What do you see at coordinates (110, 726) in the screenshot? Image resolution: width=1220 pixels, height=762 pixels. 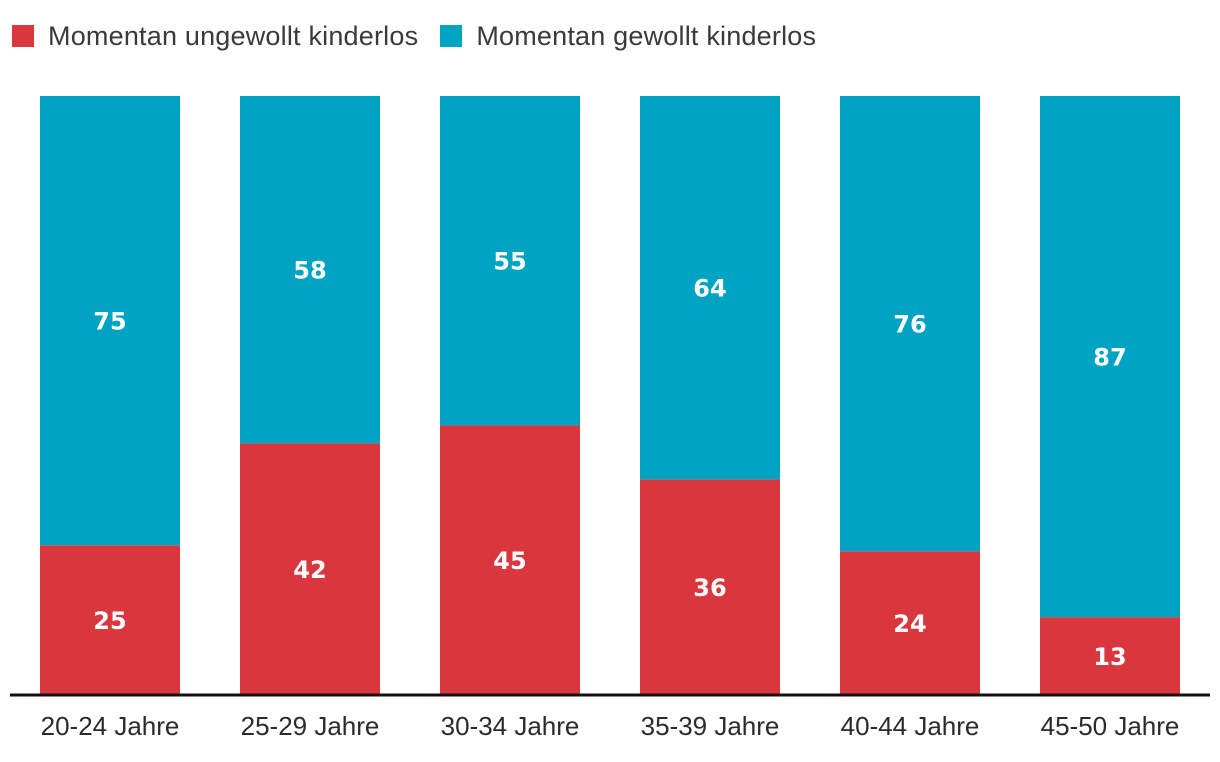 I see `x-tick-label-1: 20-24 Jahre` at bounding box center [110, 726].